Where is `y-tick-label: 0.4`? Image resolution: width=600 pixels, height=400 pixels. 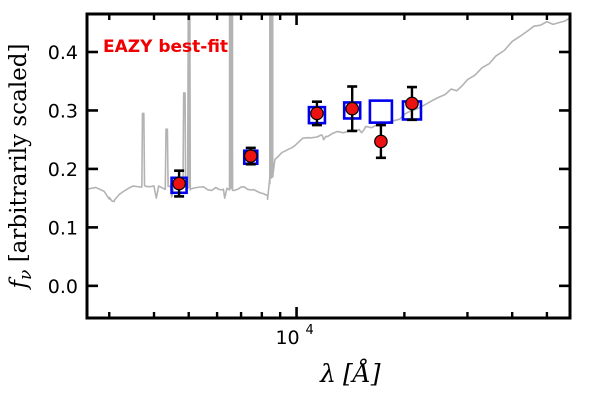 y-tick-label: 0.4 is located at coordinates (63, 53).